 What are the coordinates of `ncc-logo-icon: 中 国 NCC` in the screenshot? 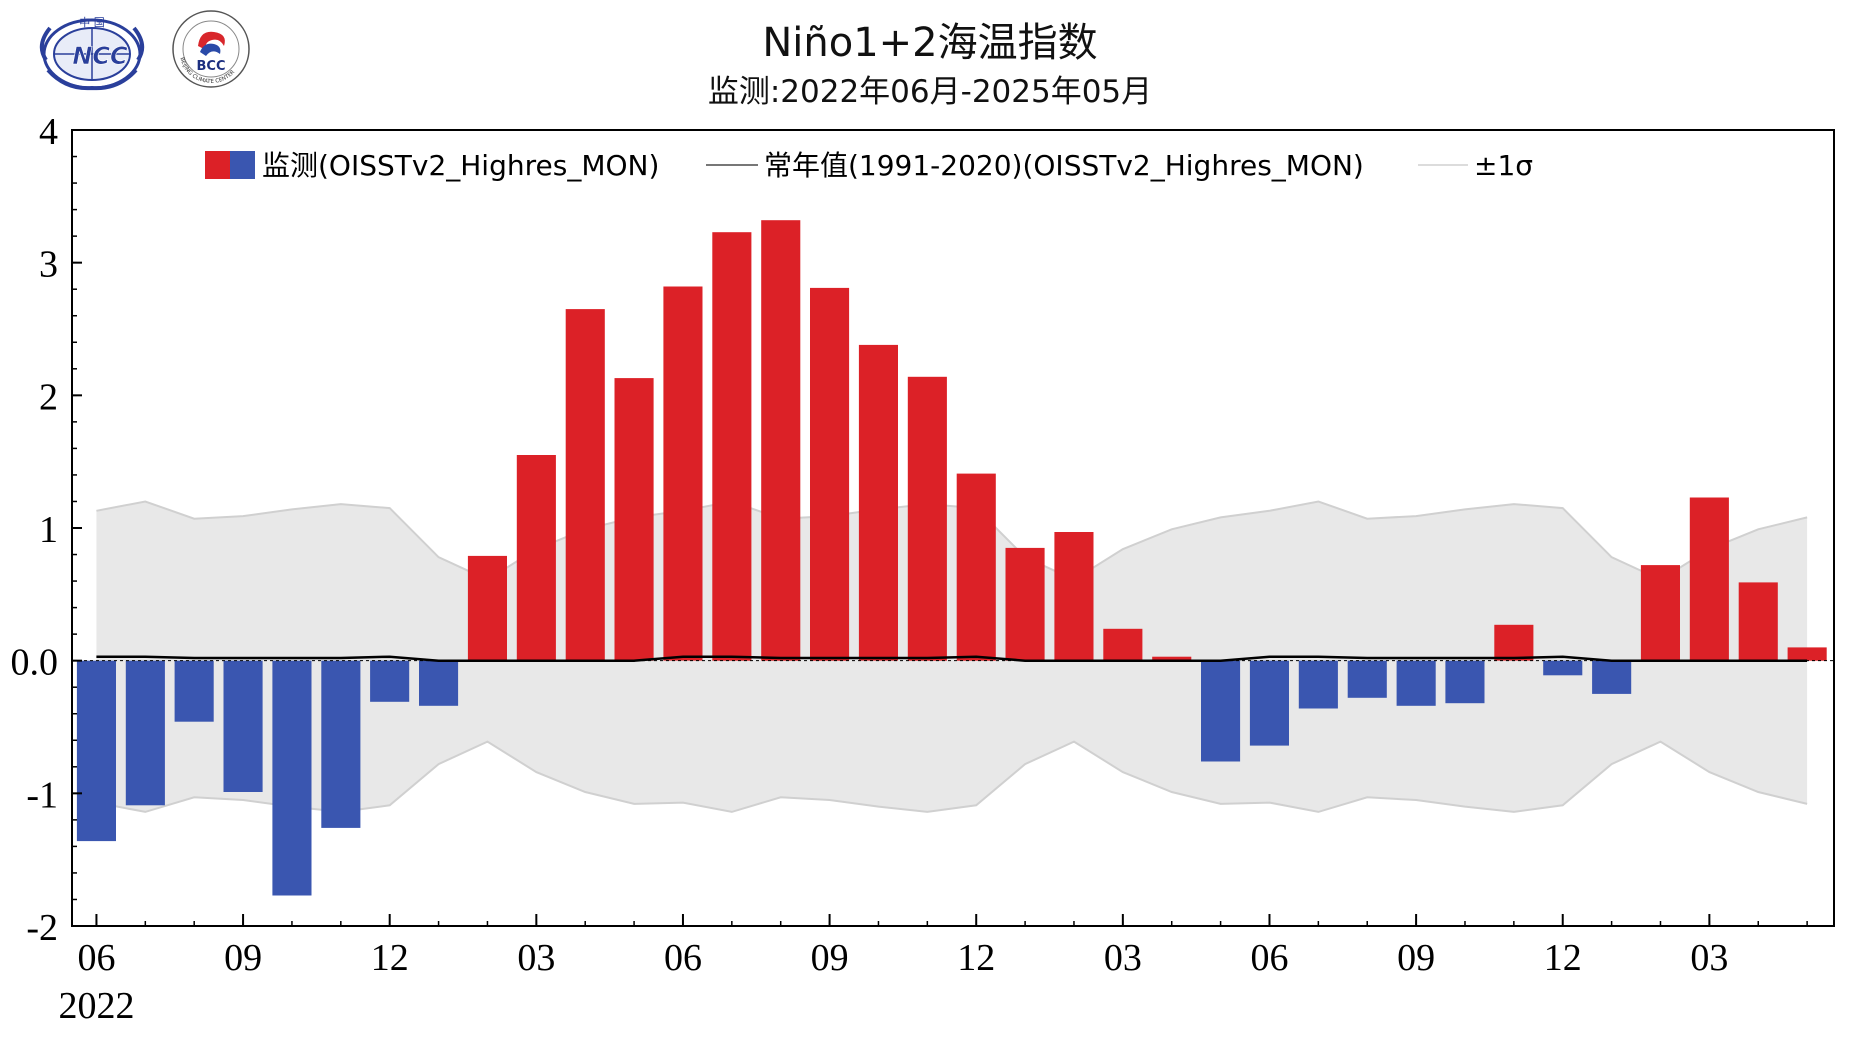 It's located at (92, 53).